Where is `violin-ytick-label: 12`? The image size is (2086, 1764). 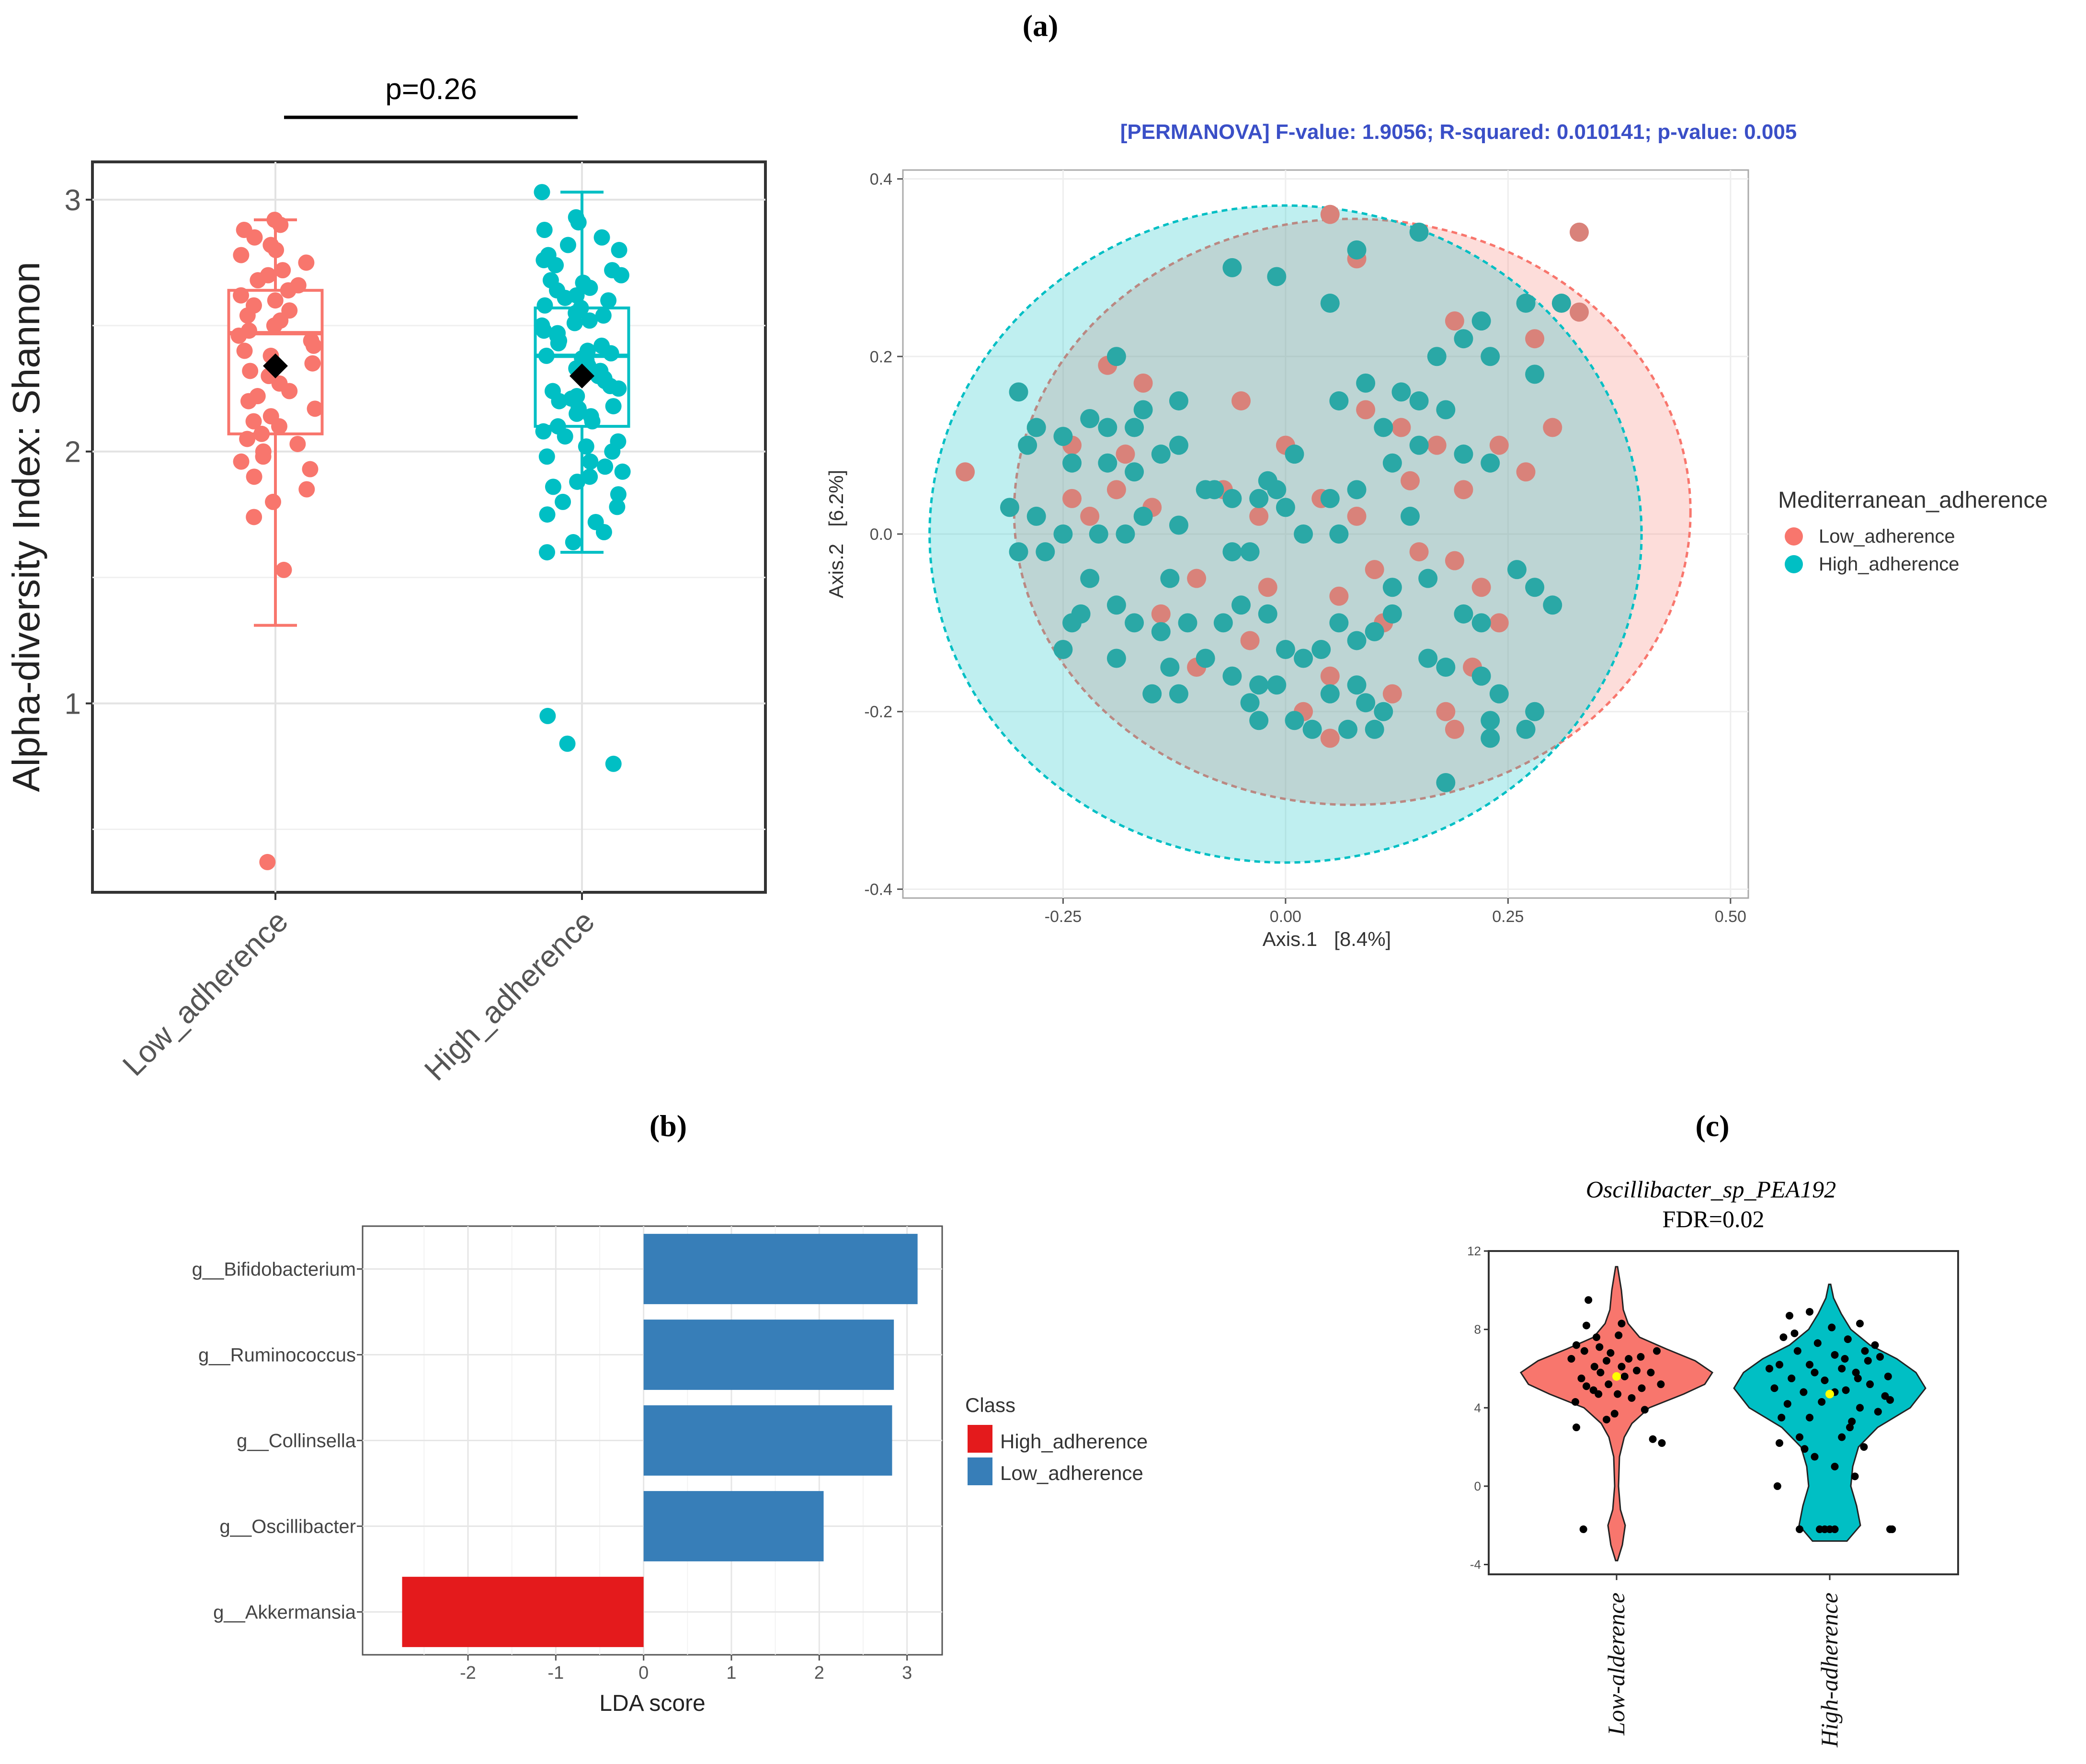 violin-ytick-label: 12 is located at coordinates (1474, 1251).